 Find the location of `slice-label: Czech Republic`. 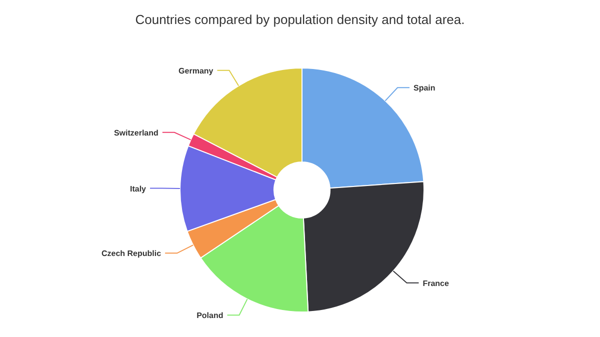

slice-label: Czech Republic is located at coordinates (131, 253).